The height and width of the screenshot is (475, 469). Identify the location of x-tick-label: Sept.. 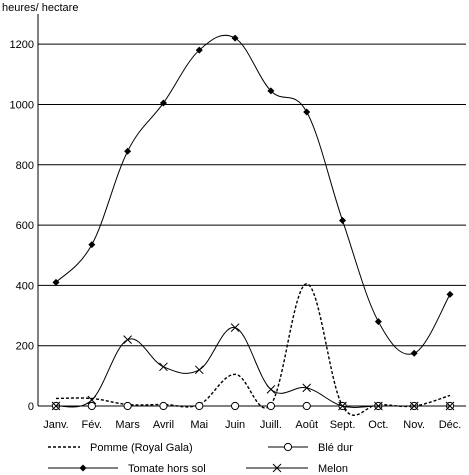
(343, 425).